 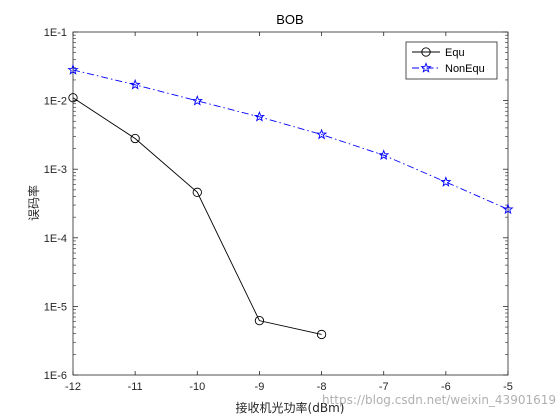 I want to click on y-tick-label: 1E-3, so click(x=55, y=170).